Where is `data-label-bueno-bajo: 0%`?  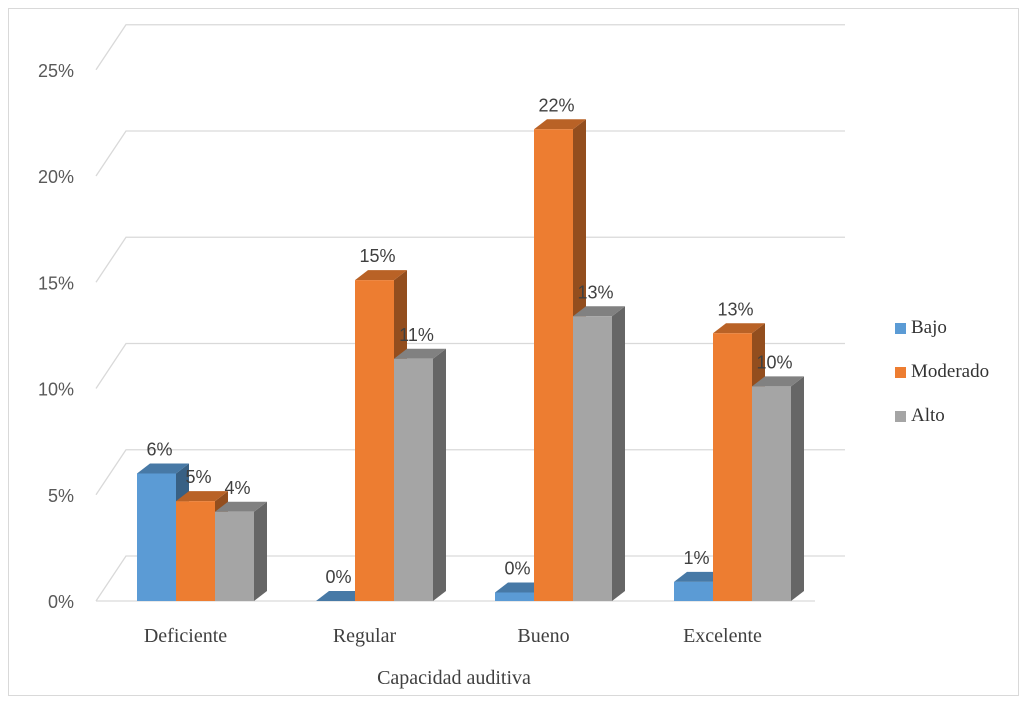 data-label-bueno-bajo: 0% is located at coordinates (517, 569).